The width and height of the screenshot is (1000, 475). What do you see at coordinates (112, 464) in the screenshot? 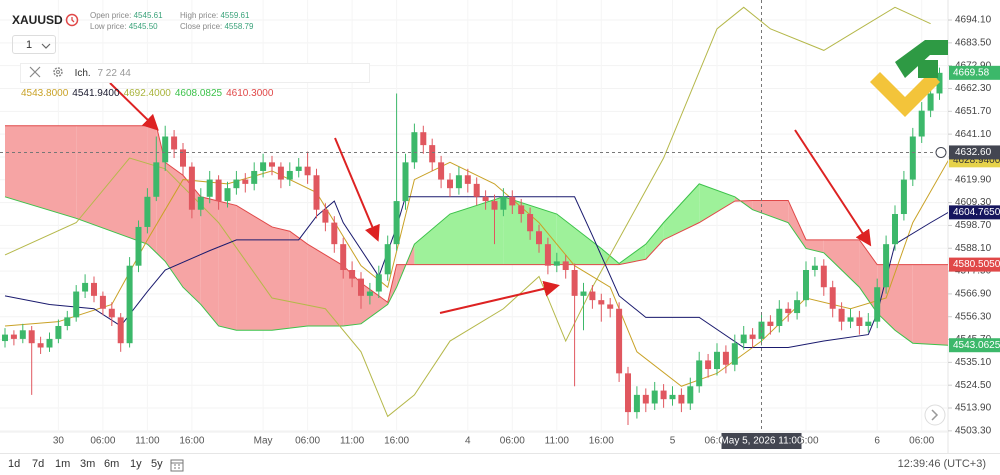
I see `range-button: 6m` at bounding box center [112, 464].